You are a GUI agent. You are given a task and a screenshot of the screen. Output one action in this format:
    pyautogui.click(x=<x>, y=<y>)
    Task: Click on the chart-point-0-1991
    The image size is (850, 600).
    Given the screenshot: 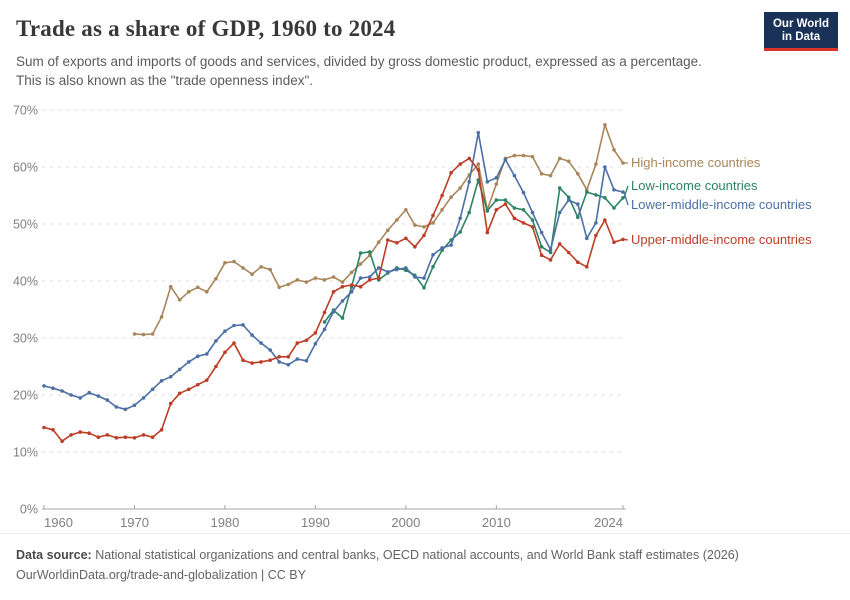 What is the action you would take?
    pyautogui.click(x=324, y=280)
    